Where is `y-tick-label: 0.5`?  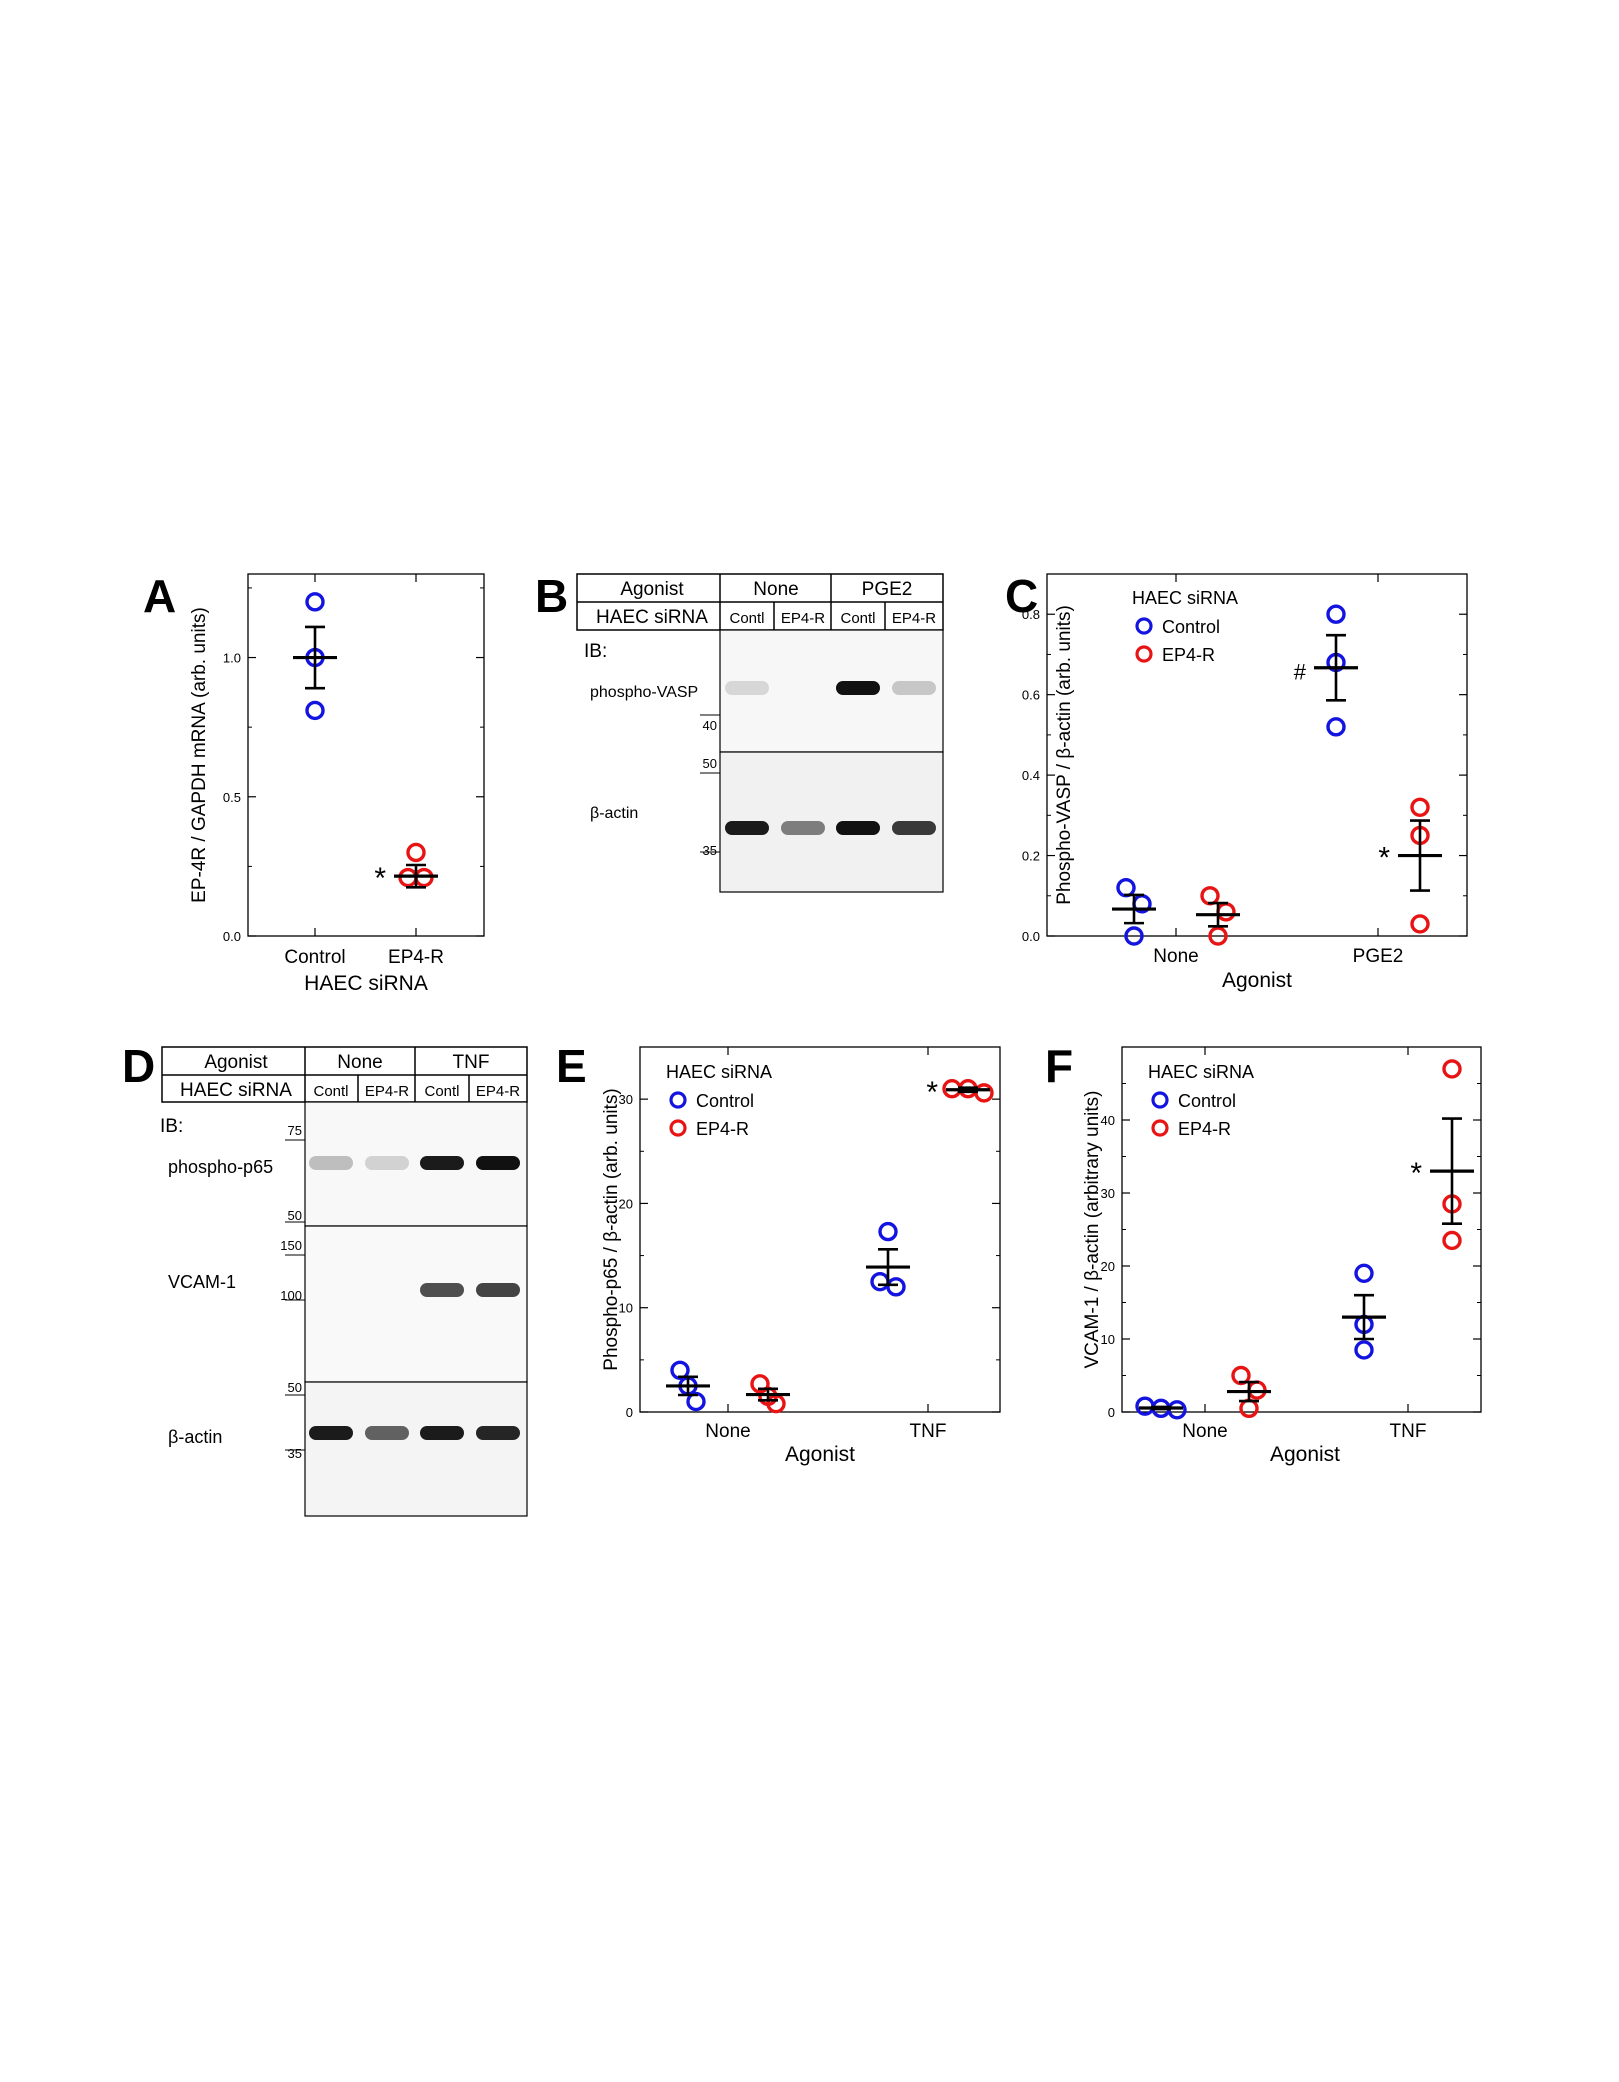
y-tick-label: 0.5 is located at coordinates (232, 797).